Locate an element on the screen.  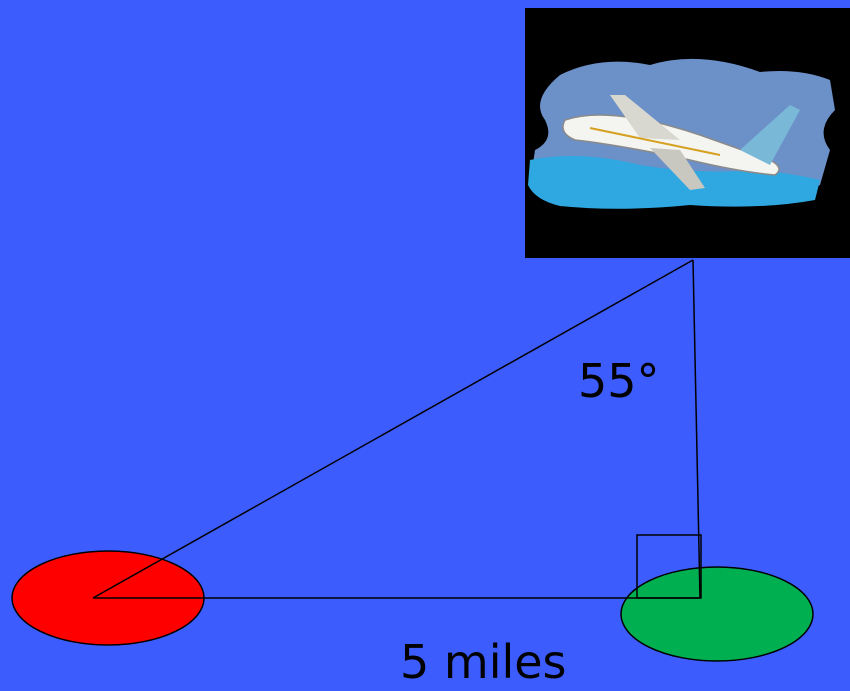
right-angle-marker is located at coordinates (669, 566).